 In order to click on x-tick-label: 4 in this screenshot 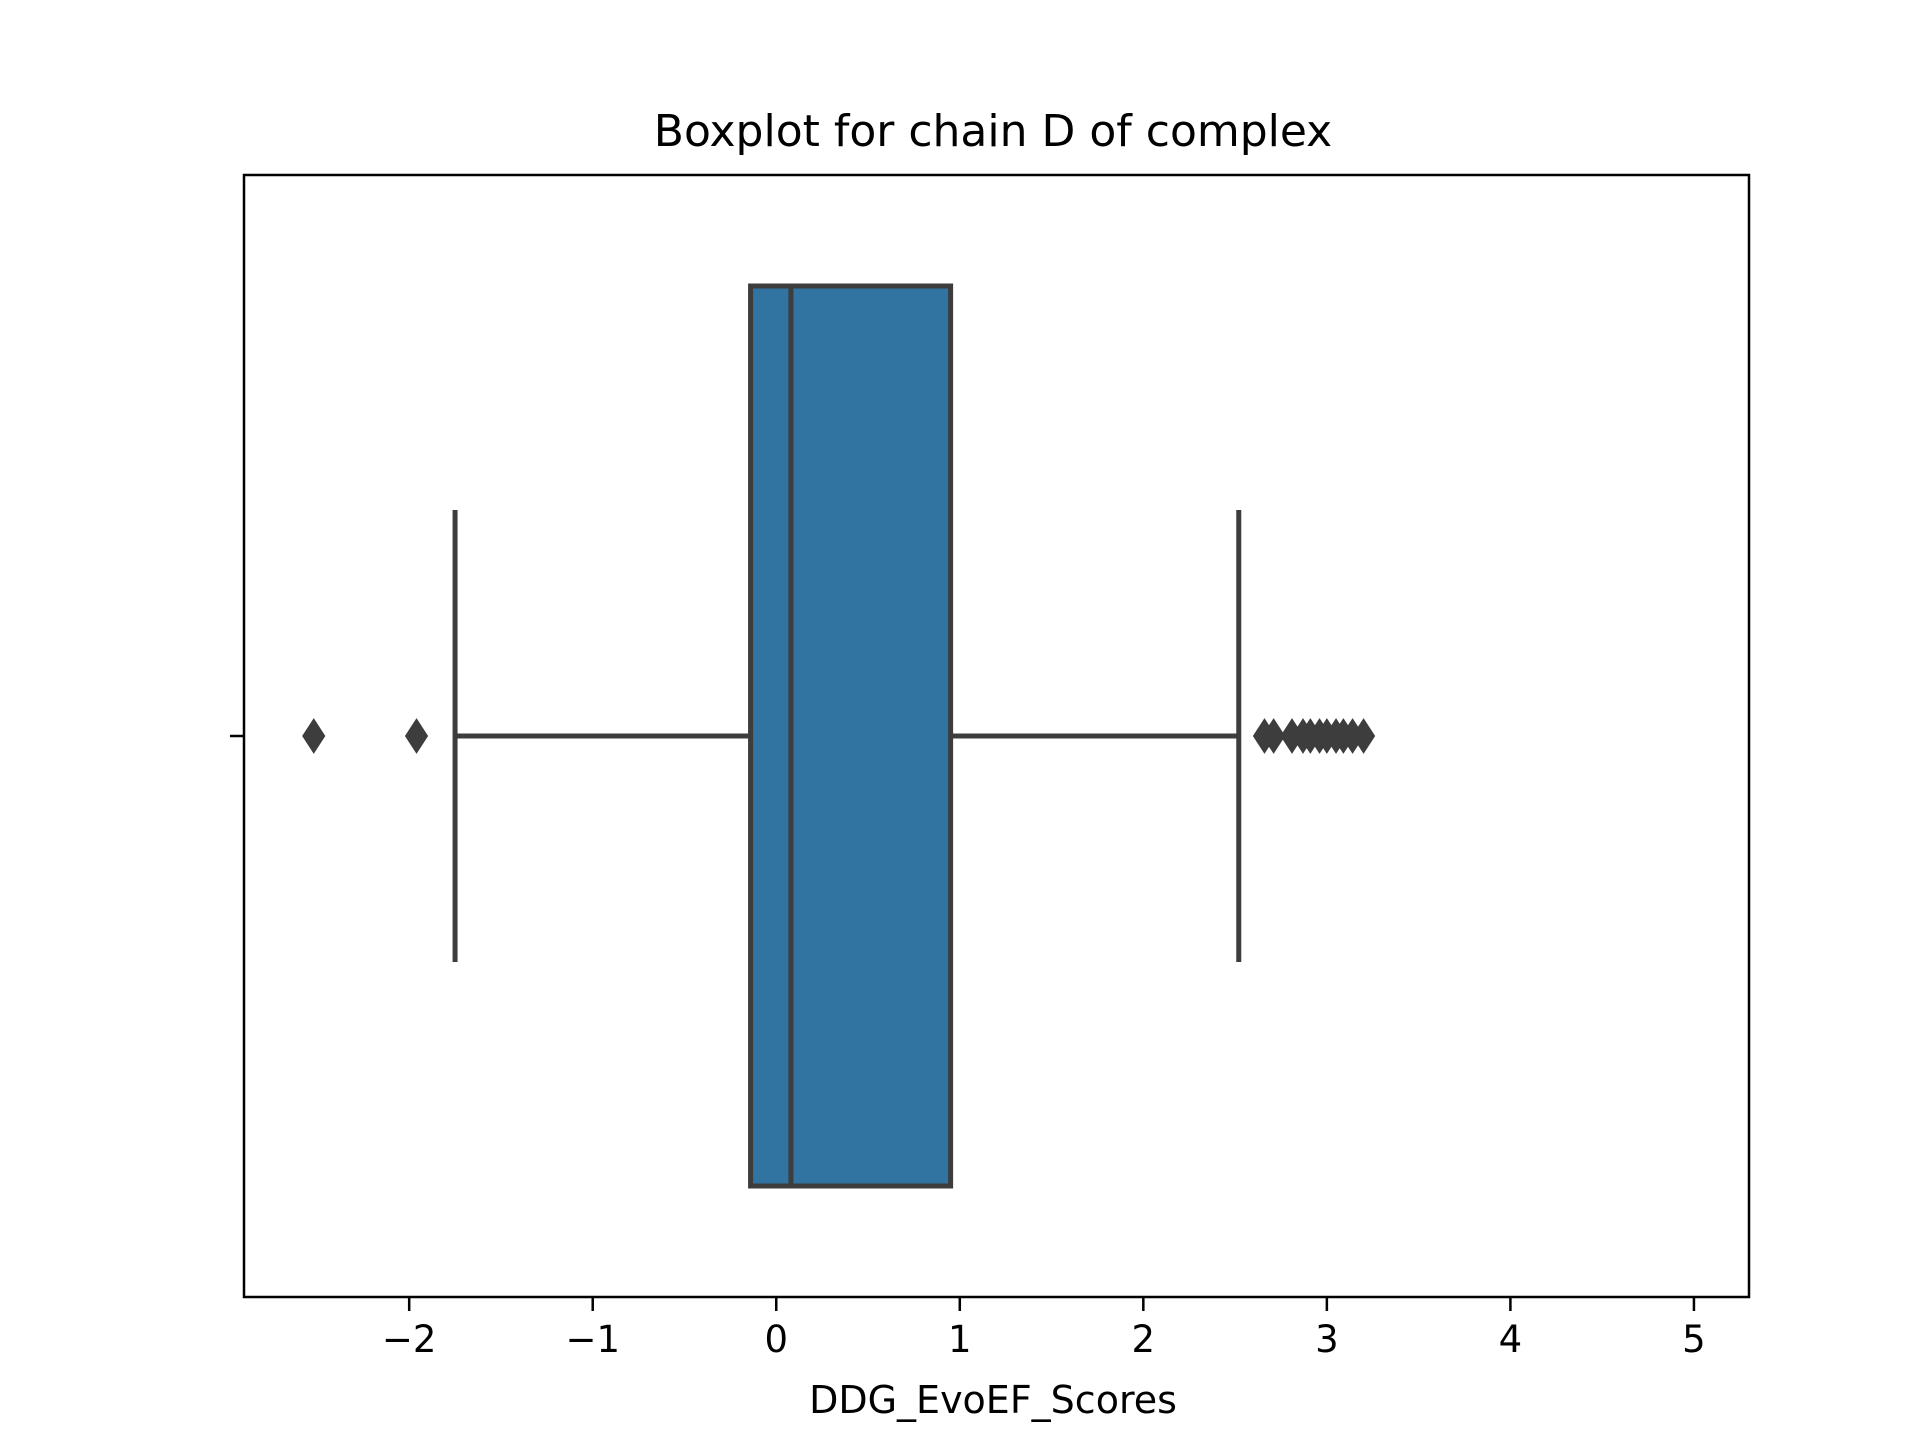, I will do `click(1511, 1339)`.